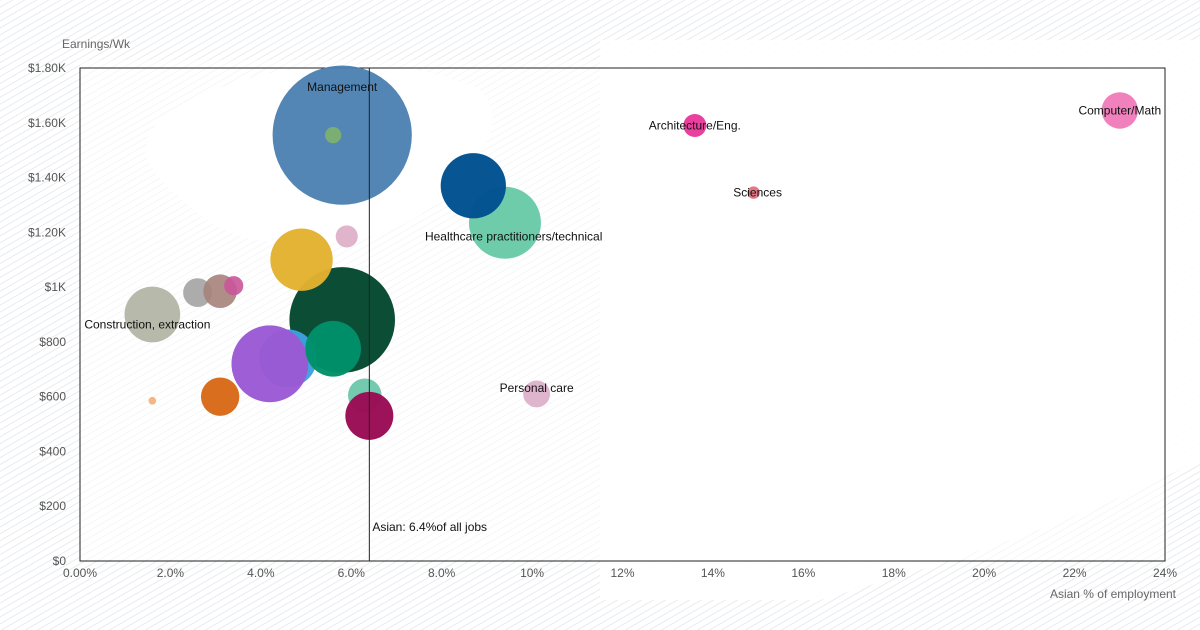  What do you see at coordinates (342, 87) in the screenshot?
I see `bubble-label-management: Management` at bounding box center [342, 87].